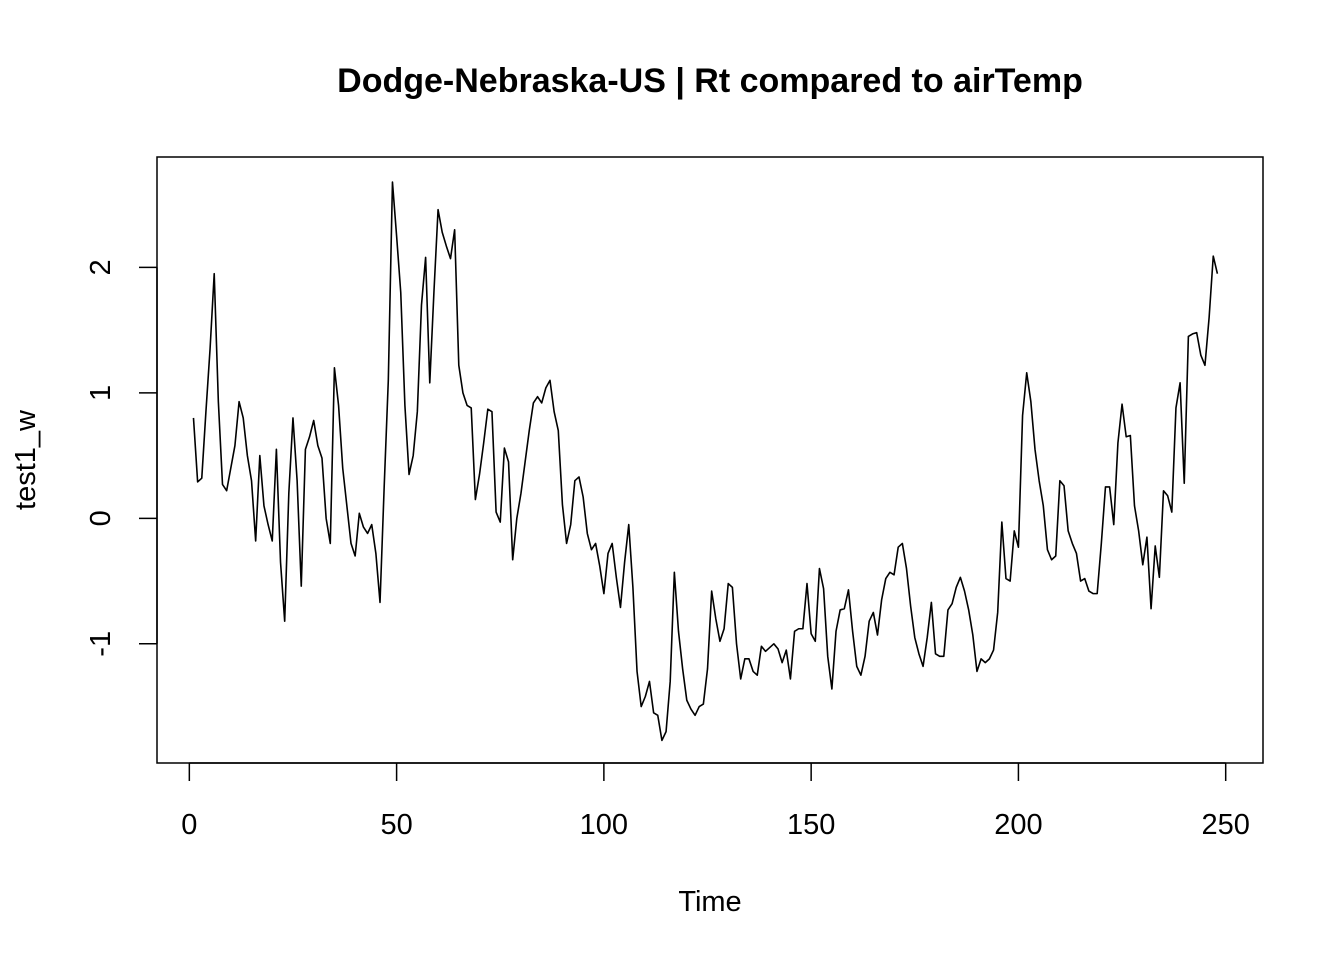 This screenshot has height=960, width=1344. What do you see at coordinates (189, 825) in the screenshot?
I see `x-tick-label: 0` at bounding box center [189, 825].